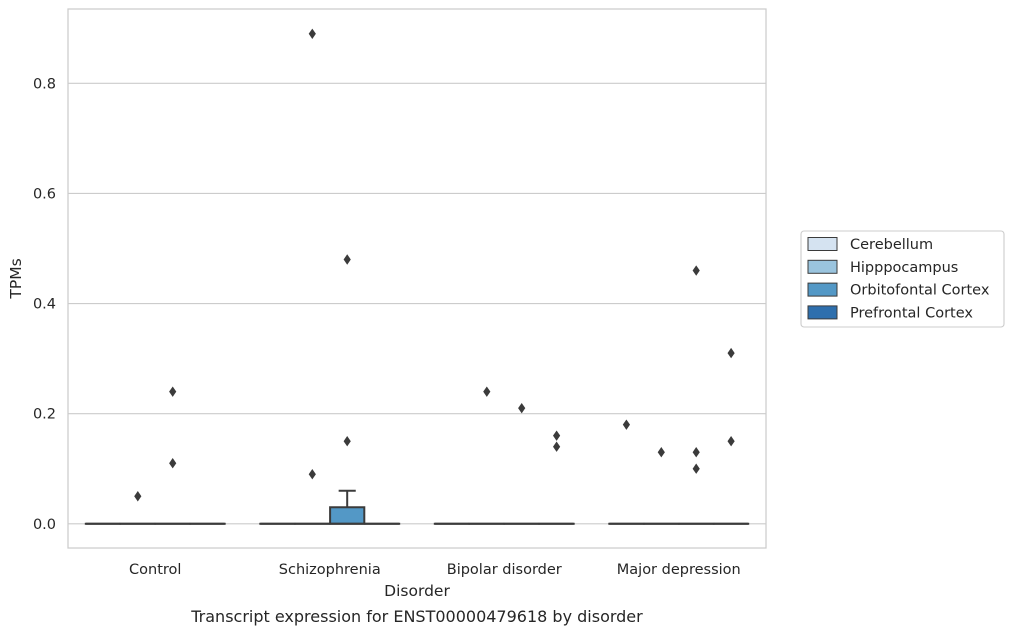 The width and height of the screenshot is (1014, 634). What do you see at coordinates (417, 507) in the screenshot?
I see `boxes` at bounding box center [417, 507].